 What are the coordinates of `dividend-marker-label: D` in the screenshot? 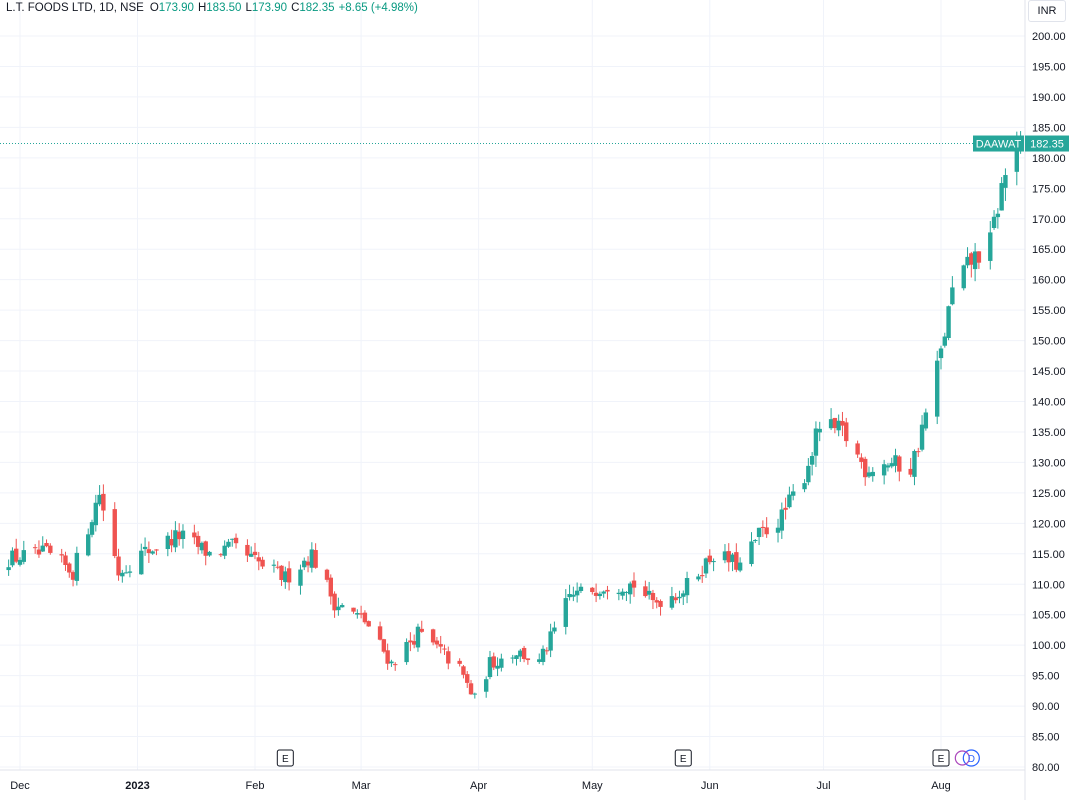 It's located at (971, 759).